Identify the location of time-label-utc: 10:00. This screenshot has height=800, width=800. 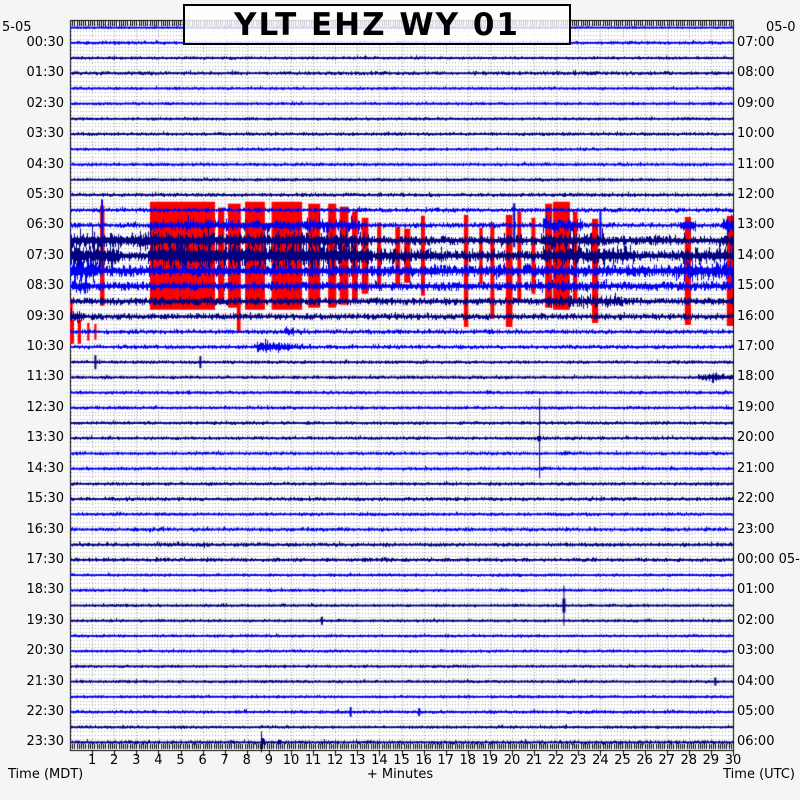
(756, 134).